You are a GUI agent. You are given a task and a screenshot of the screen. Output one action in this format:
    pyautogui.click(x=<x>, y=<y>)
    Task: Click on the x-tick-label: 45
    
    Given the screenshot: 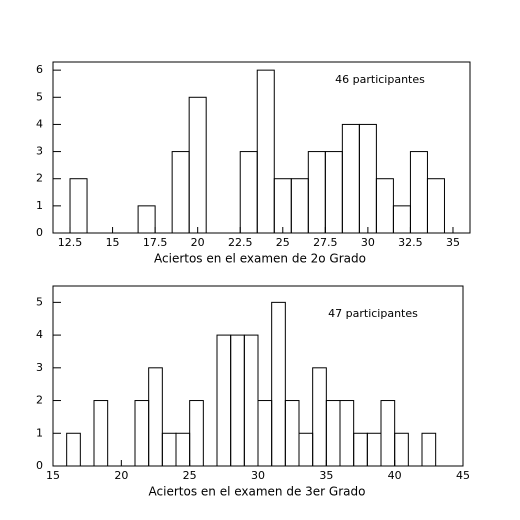 What is the action you would take?
    pyautogui.click(x=463, y=475)
    